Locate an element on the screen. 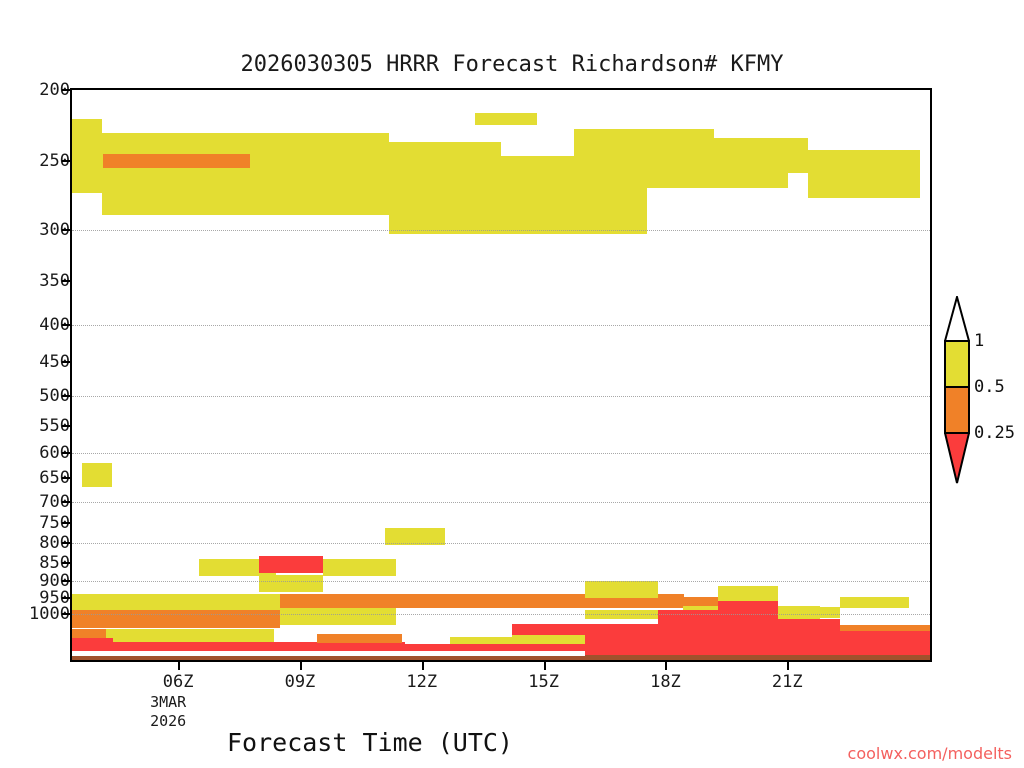  y-tick-label: 950 is located at coordinates (54, 597).